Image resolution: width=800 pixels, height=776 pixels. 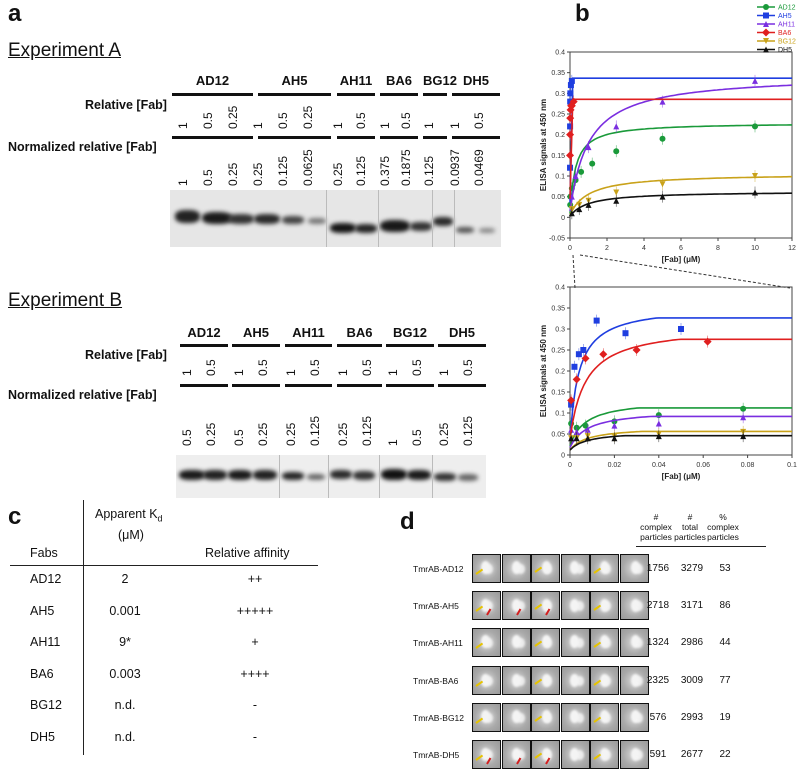 I want to click on chart-top-legend-label-2: AH11, so click(x=786, y=25).